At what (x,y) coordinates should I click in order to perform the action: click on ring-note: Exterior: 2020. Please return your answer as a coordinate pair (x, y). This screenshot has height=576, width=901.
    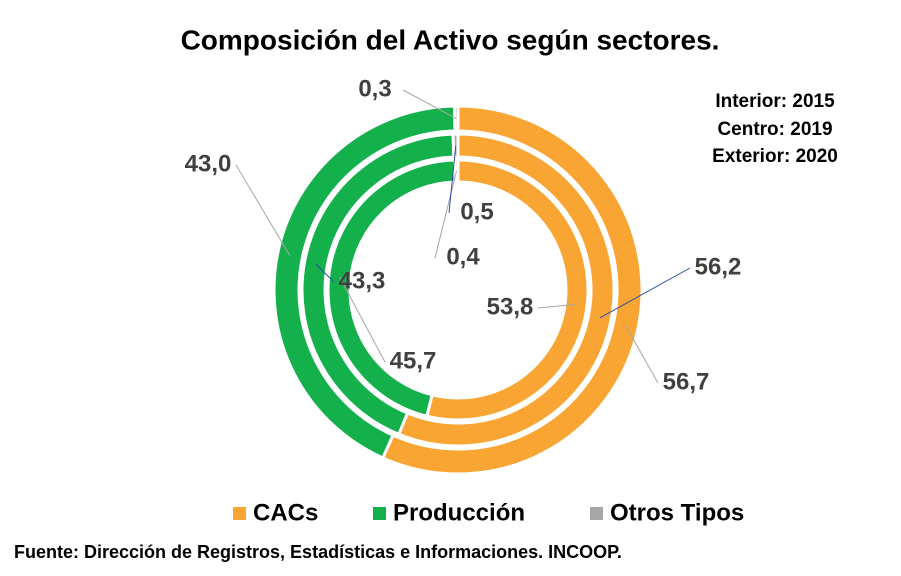
    Looking at the image, I should click on (775, 156).